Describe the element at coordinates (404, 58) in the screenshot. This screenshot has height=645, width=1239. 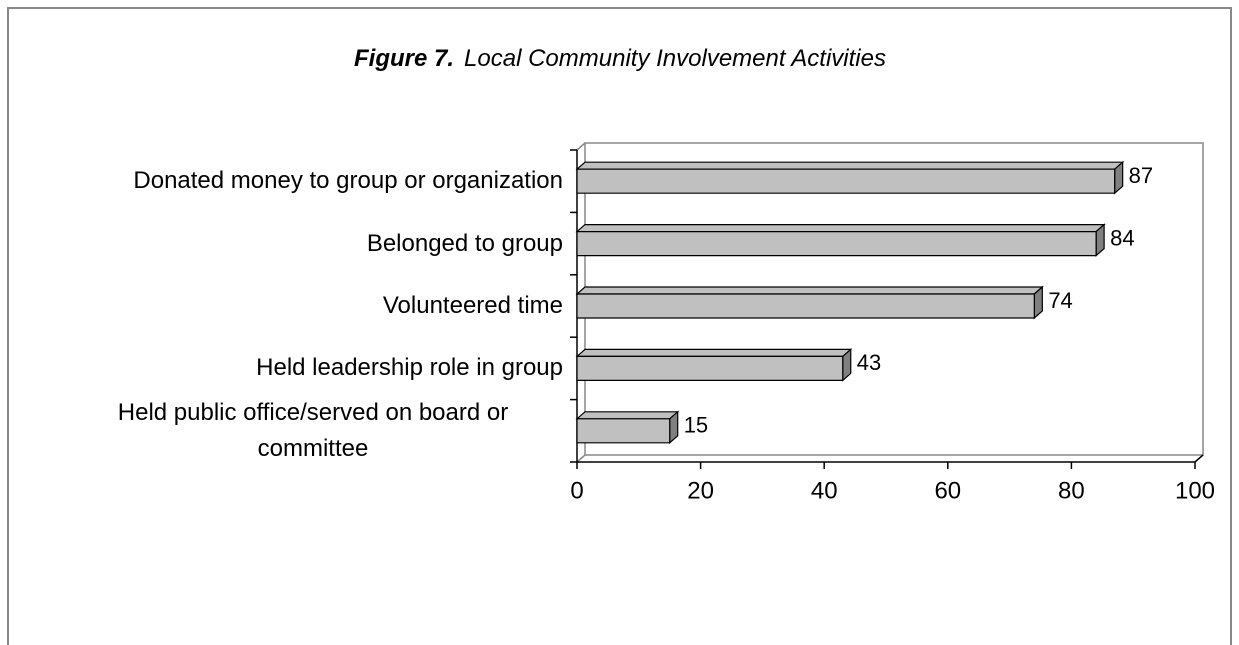
I see `figure-label: Figure 7.` at that location.